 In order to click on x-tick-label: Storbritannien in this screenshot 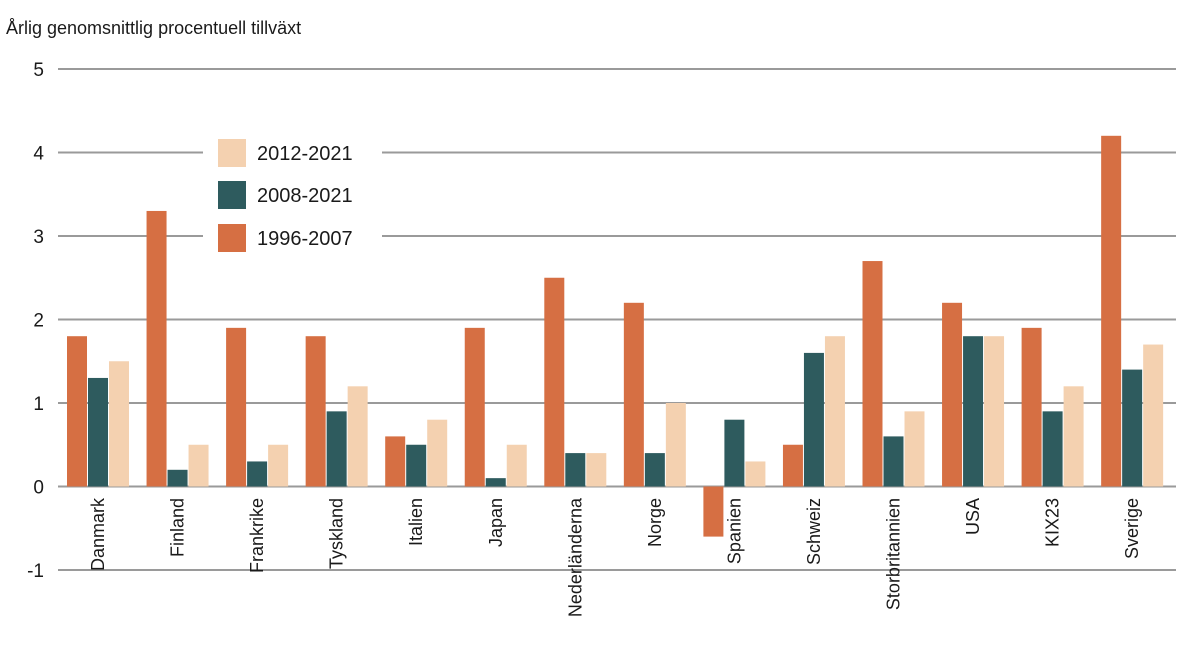, I will do `click(894, 554)`.